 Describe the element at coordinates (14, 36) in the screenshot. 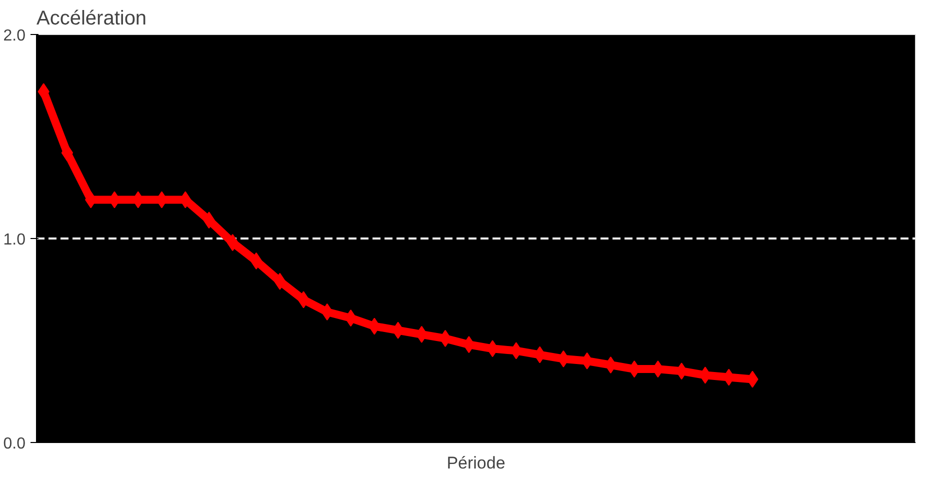

I see `y-tick-label: 2.0` at that location.